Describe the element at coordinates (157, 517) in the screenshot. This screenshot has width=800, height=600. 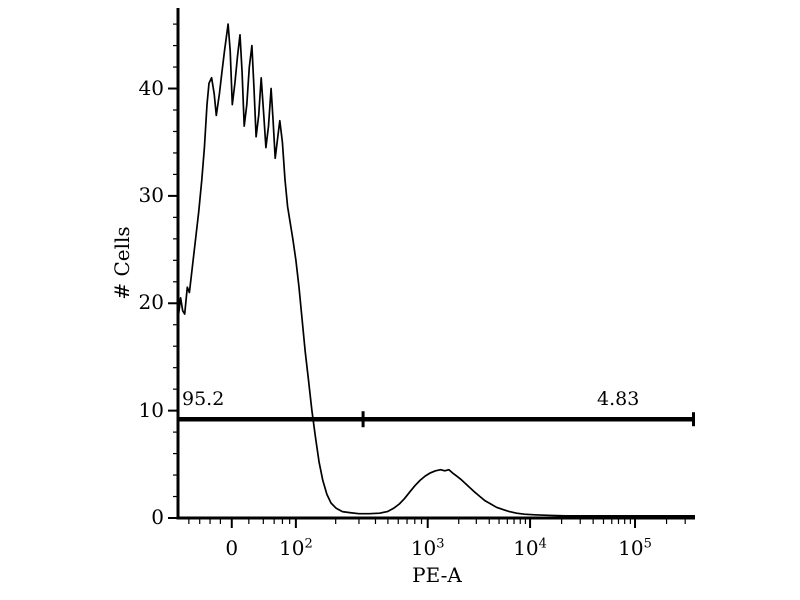
I see `y-tick-label: 0` at that location.